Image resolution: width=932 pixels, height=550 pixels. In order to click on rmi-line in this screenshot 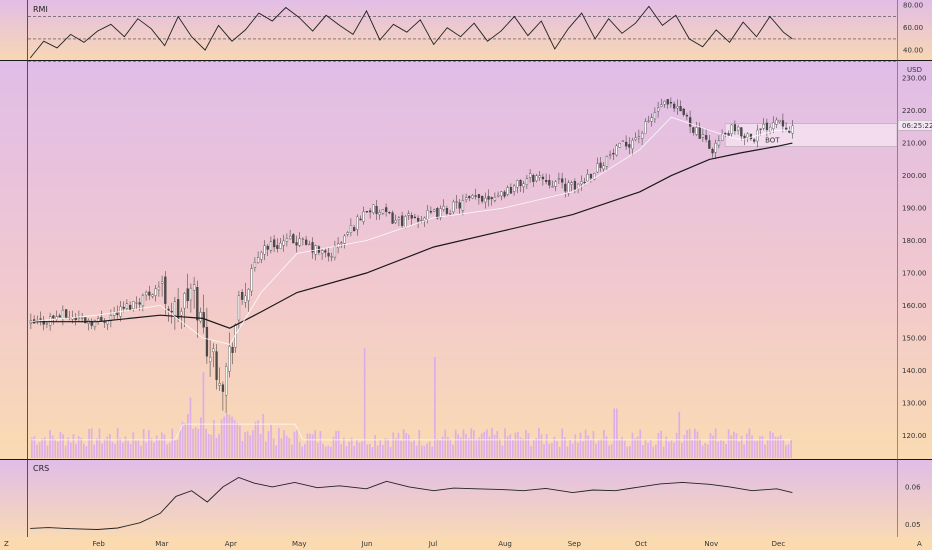, I will do `click(411, 32)`.